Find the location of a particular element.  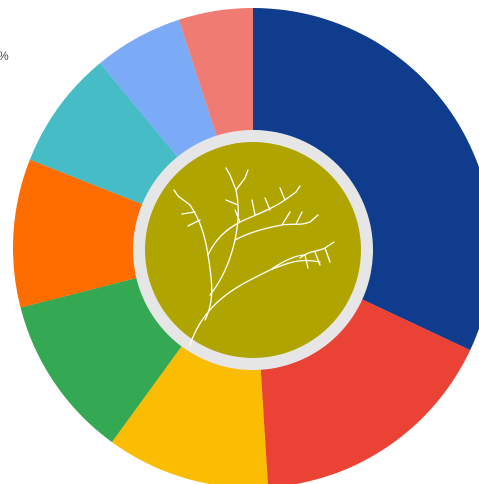

tree-icon is located at coordinates (254, 256).